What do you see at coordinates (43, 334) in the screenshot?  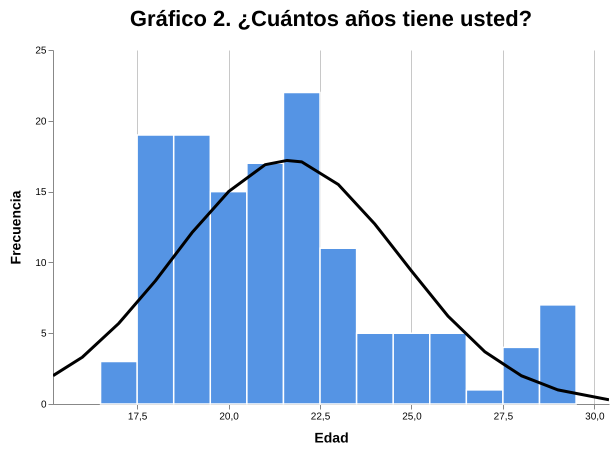 I see `y-tick-label: 5` at bounding box center [43, 334].